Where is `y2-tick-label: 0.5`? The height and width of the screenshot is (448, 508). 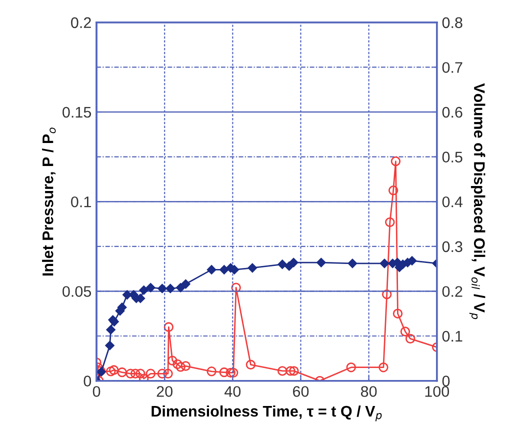
y2-tick-label: 0.5 is located at coordinates (452, 157).